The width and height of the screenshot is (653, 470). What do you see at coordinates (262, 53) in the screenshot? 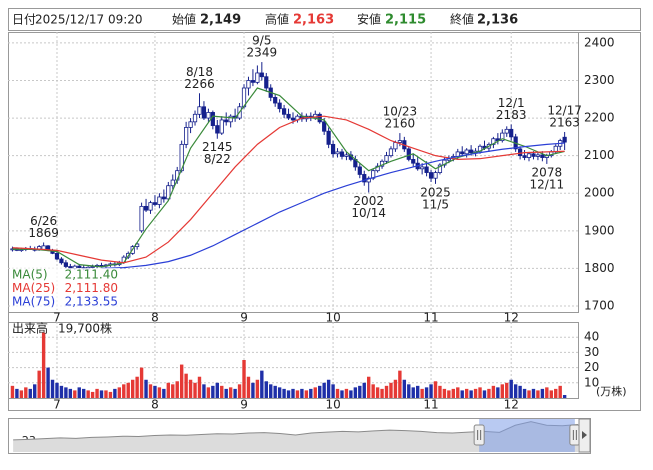
I see `annotation-value: 2349` at bounding box center [262, 53].